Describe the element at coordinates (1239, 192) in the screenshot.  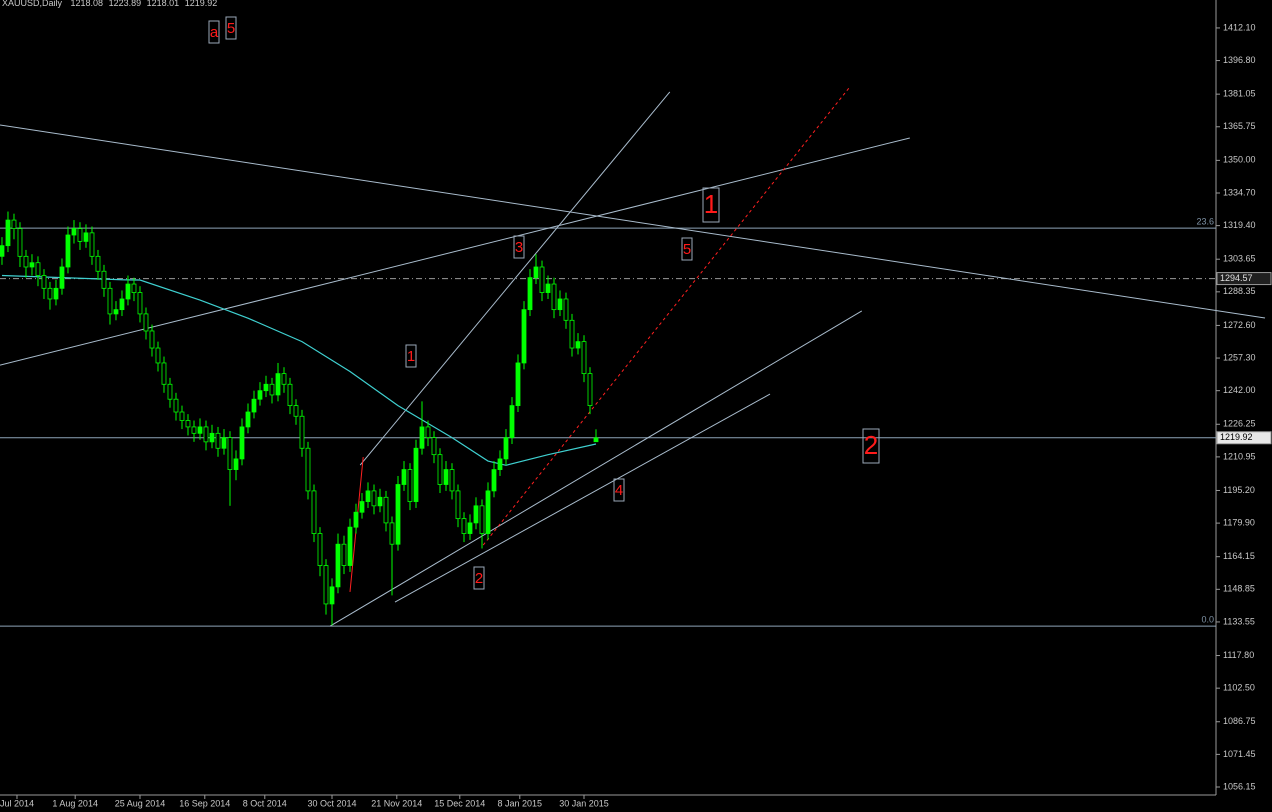
I see `y-tick-label: 1334.70` at that location.